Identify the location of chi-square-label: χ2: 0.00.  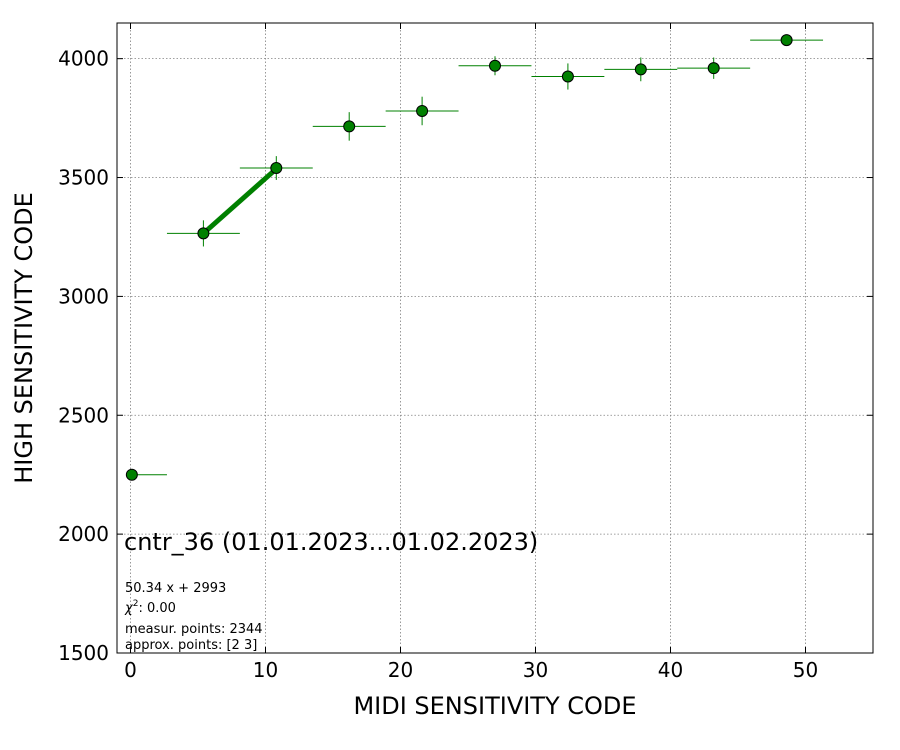
(150, 607).